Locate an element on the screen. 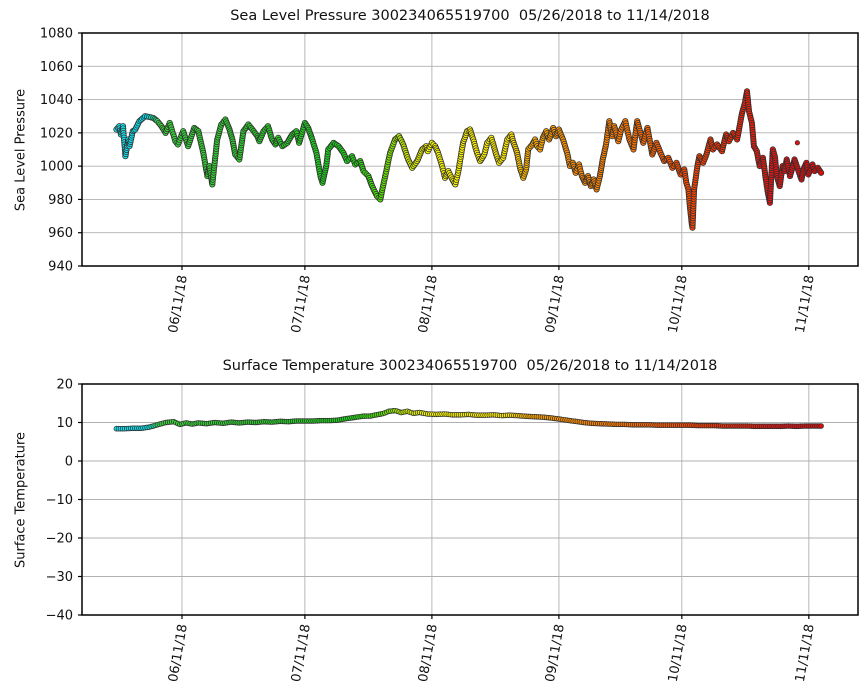 The image size is (867, 700). y-tick-label: 20 is located at coordinates (64, 385).